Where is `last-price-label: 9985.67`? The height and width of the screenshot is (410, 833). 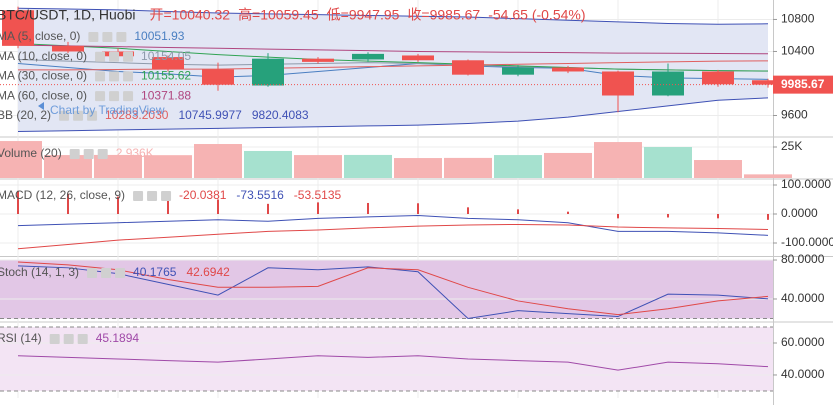 last-price-label: 9985.67 is located at coordinates (803, 84).